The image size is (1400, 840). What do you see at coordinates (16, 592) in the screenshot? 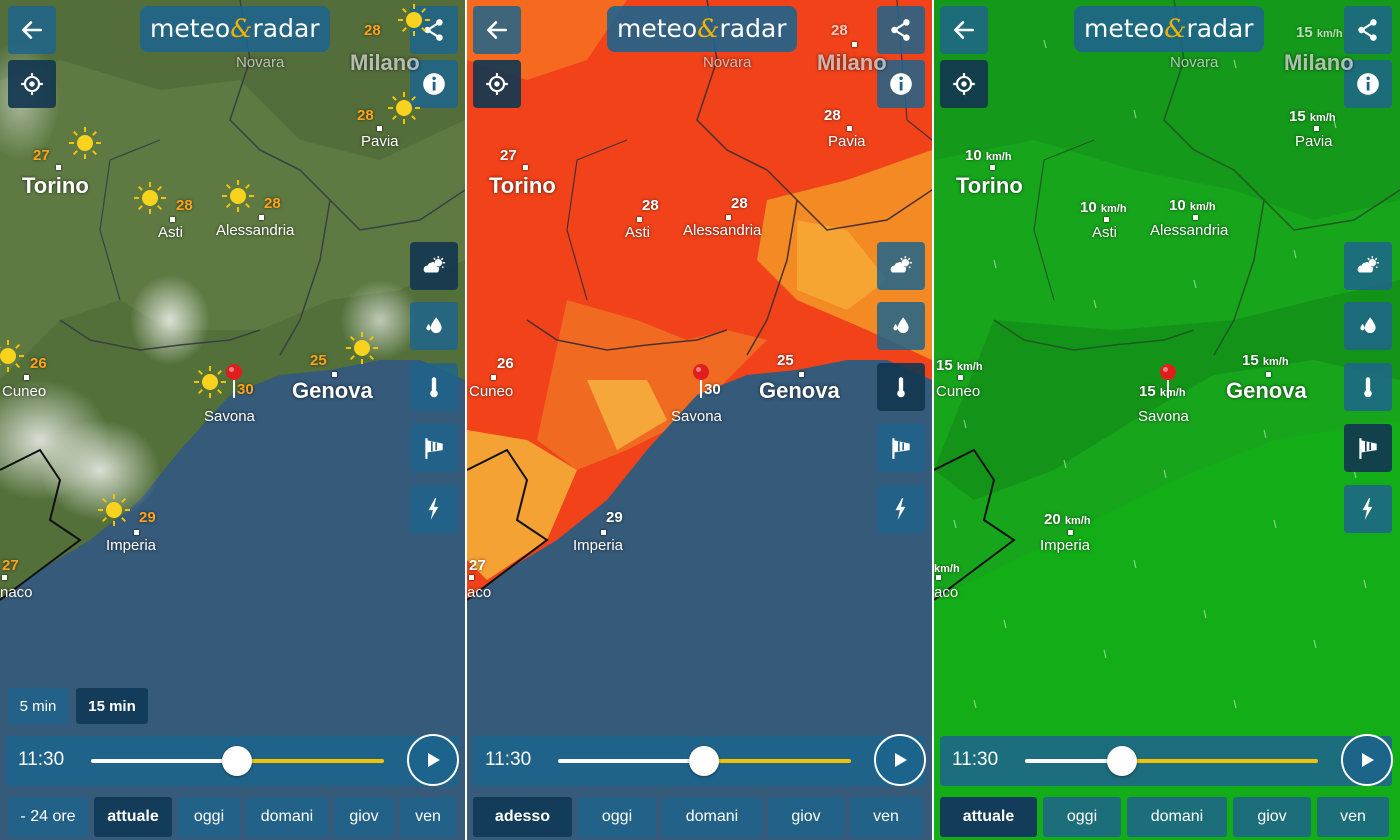
I see `city-label-monaco: naco` at bounding box center [16, 592].